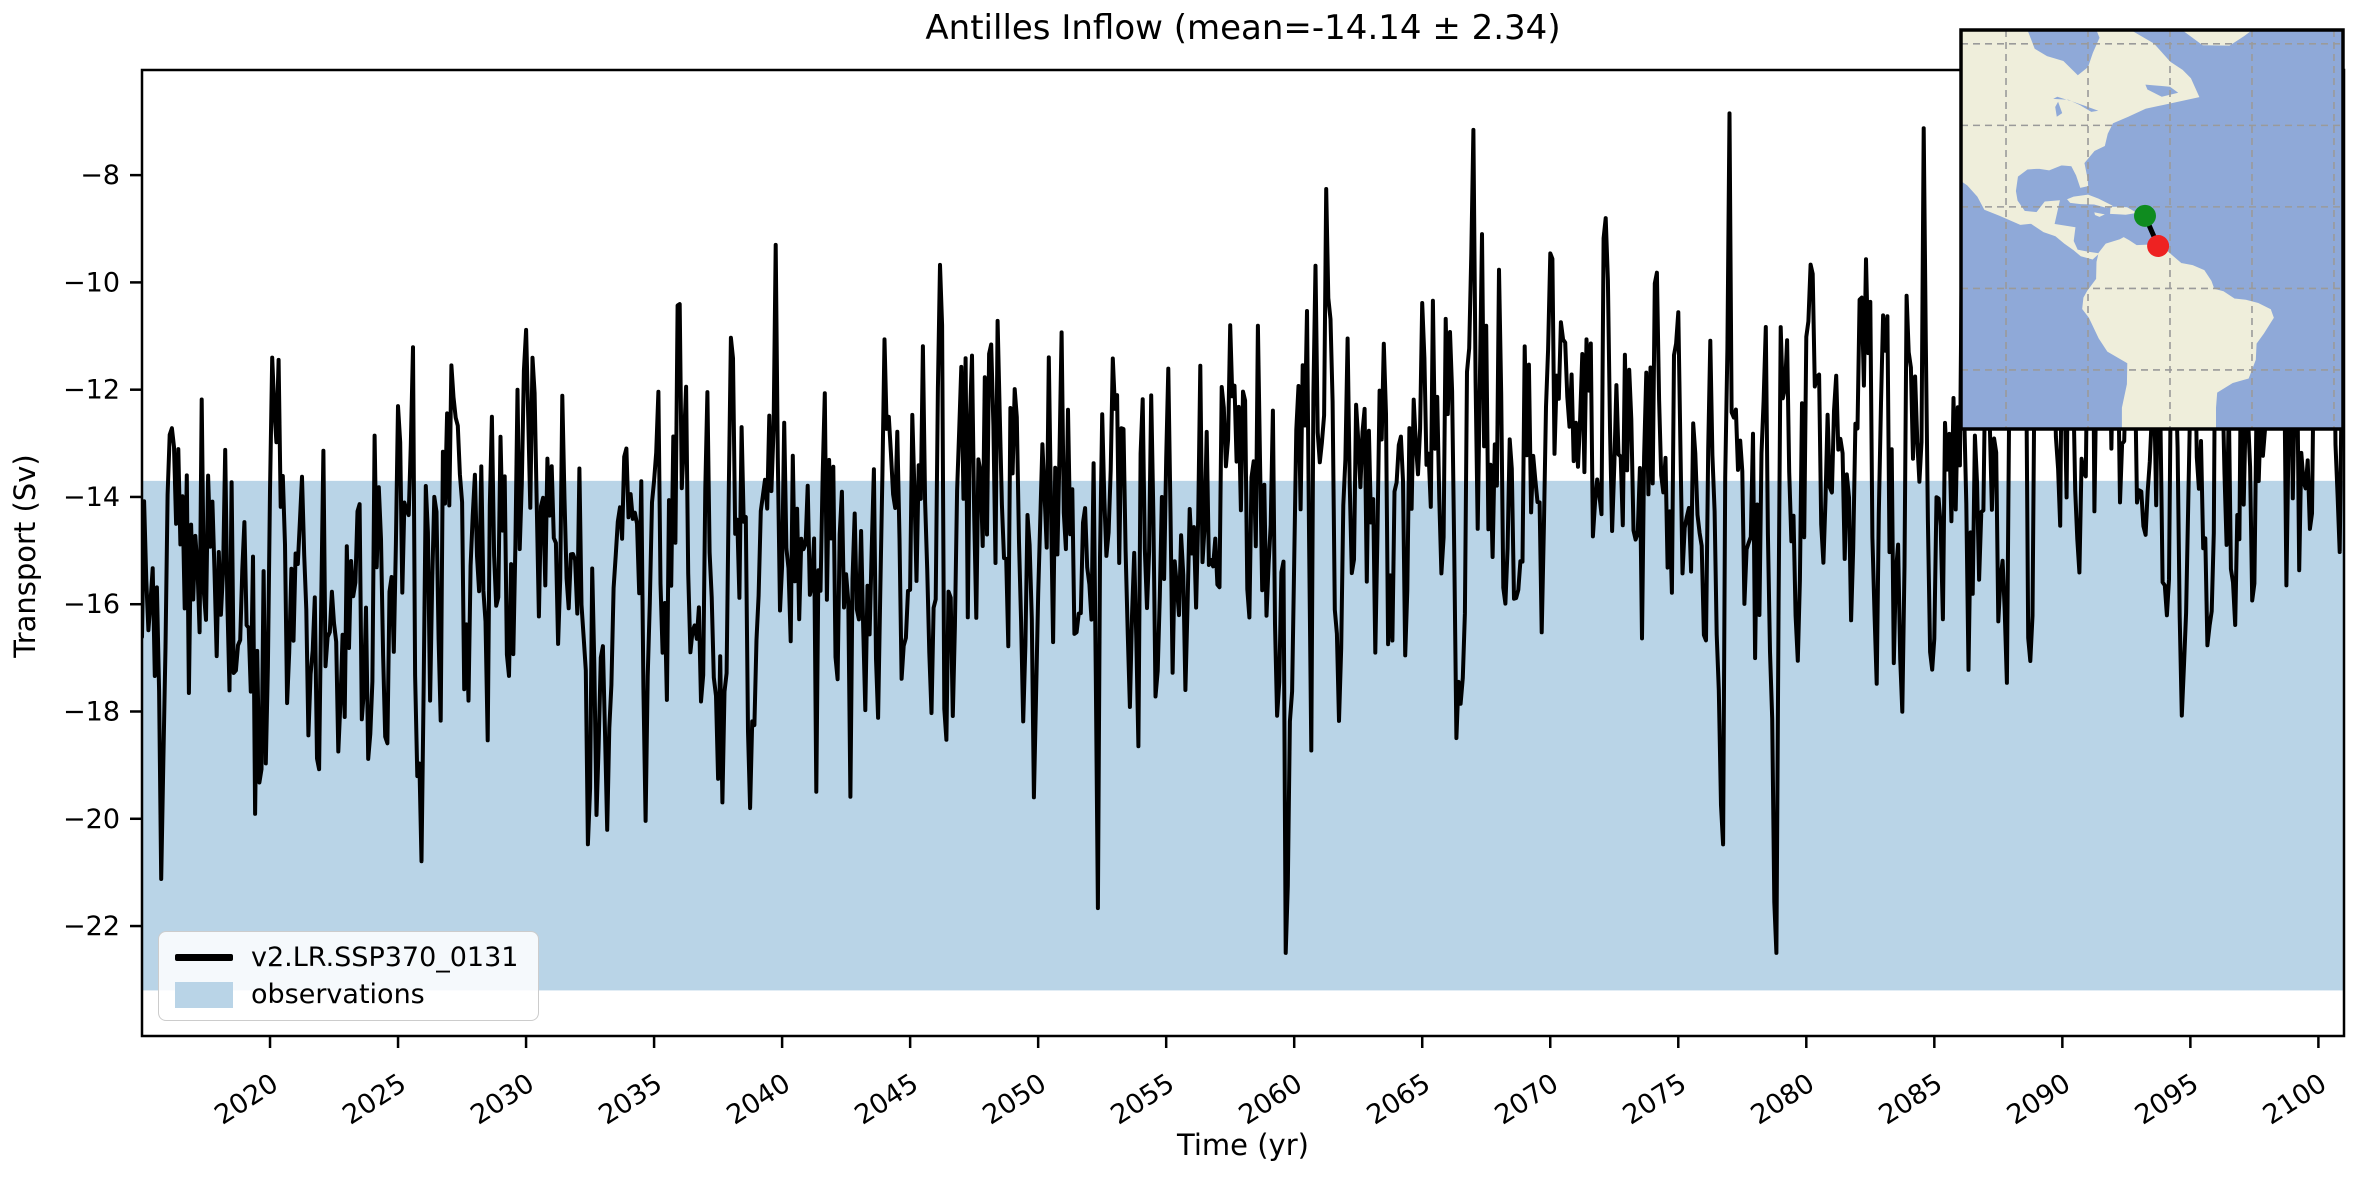 Image resolution: width=2376 pixels, height=1180 pixels. I want to click on model-line-swatch, so click(204, 957).